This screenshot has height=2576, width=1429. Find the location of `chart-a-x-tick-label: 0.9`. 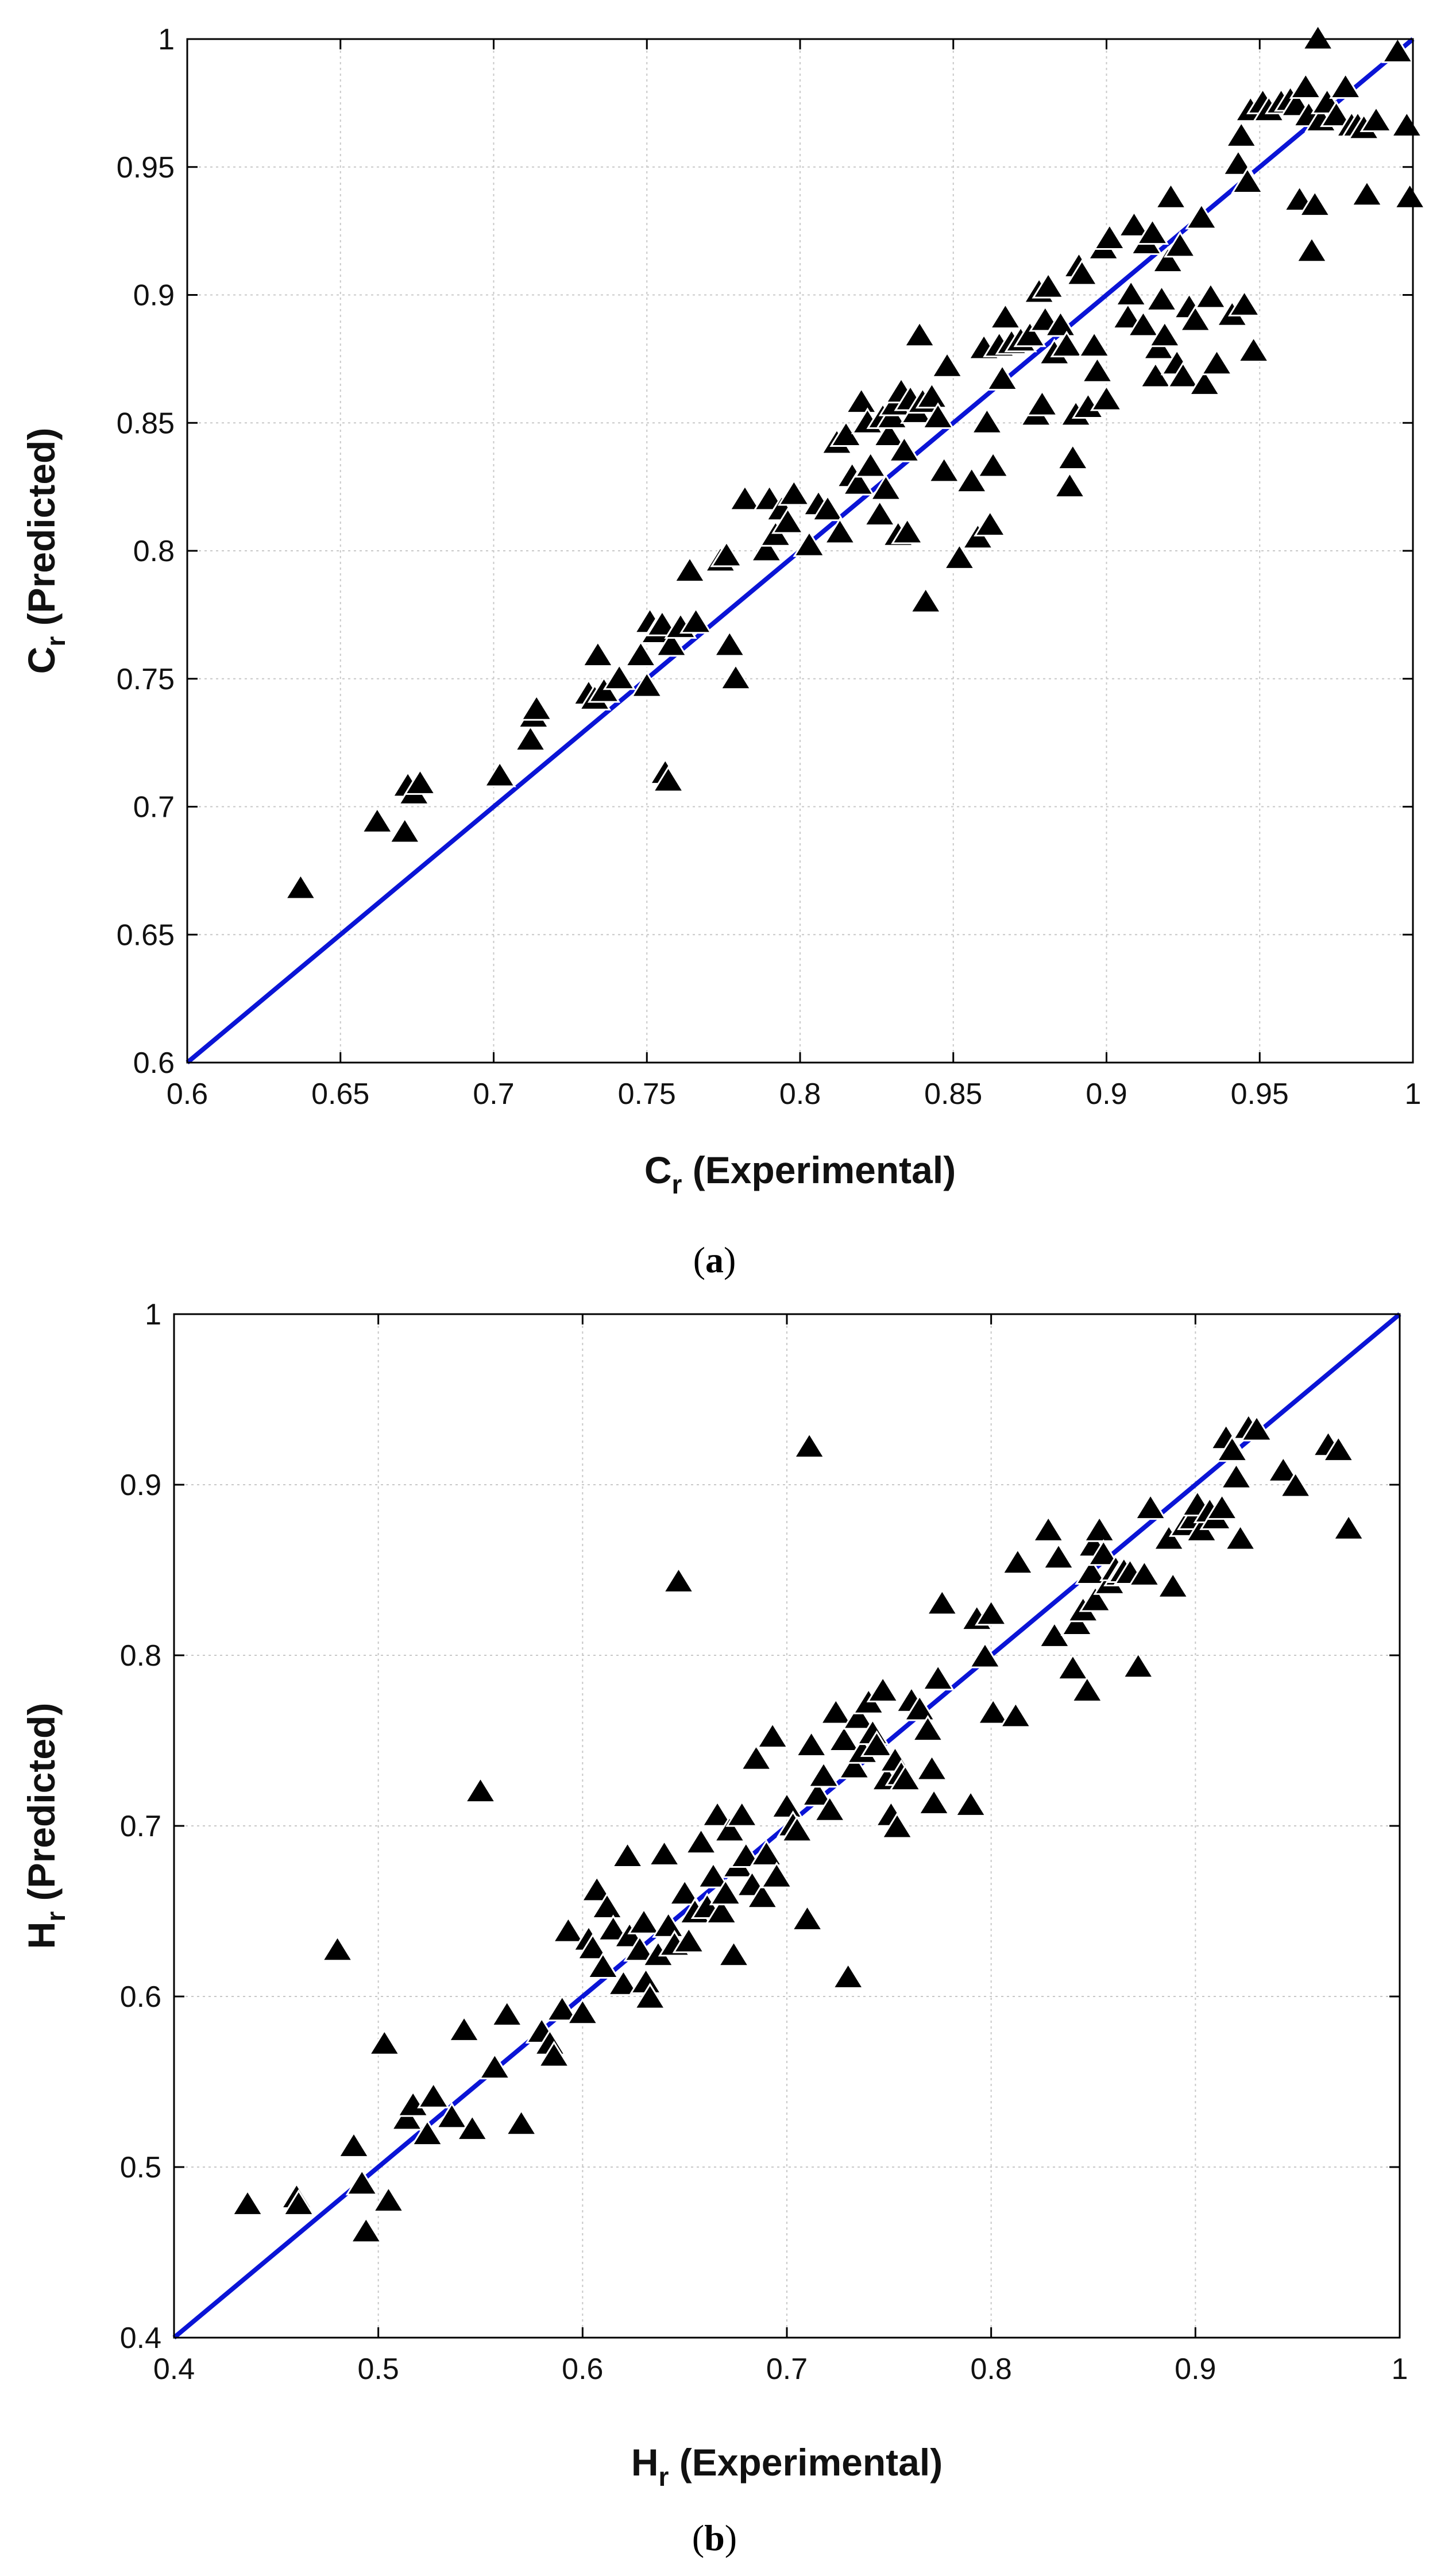

chart-a-x-tick-label: 0.9 is located at coordinates (1106, 1094).